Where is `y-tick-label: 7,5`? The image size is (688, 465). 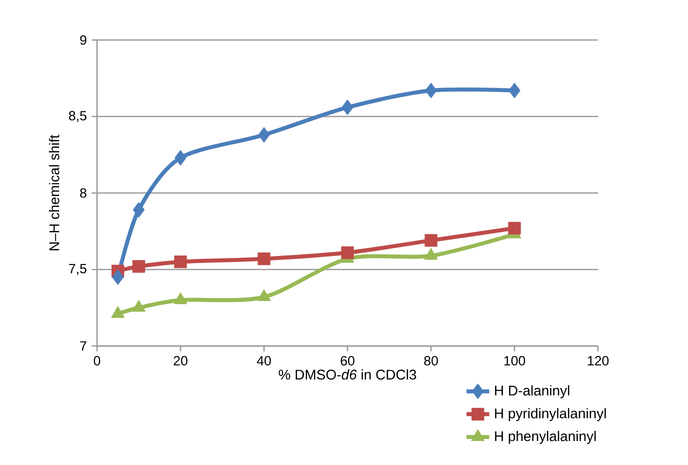
y-tick-label: 7,5 is located at coordinates (77, 269).